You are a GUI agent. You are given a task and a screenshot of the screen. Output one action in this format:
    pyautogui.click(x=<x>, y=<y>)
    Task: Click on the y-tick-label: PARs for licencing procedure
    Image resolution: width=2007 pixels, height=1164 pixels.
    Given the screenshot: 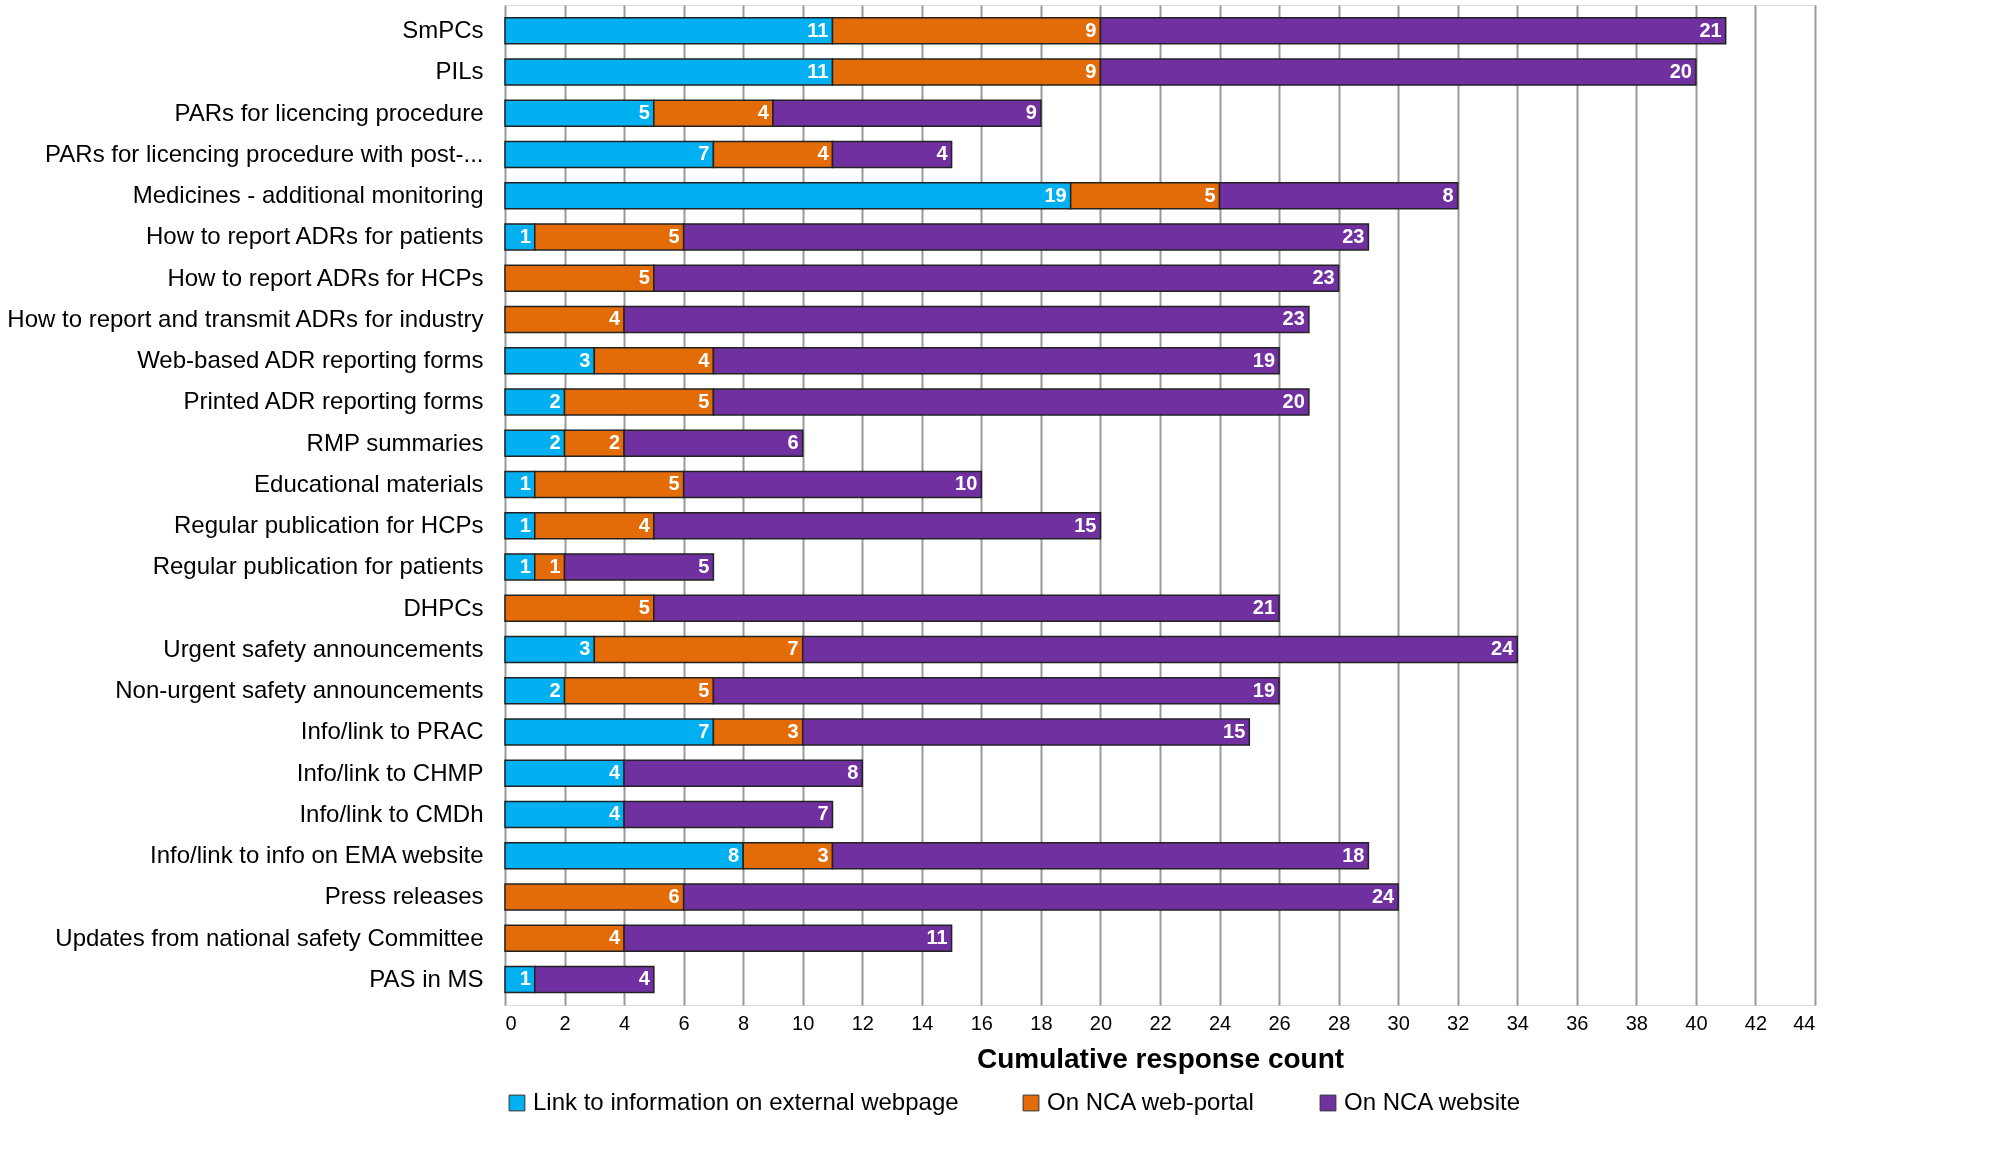 What is the action you would take?
    pyautogui.click(x=329, y=112)
    